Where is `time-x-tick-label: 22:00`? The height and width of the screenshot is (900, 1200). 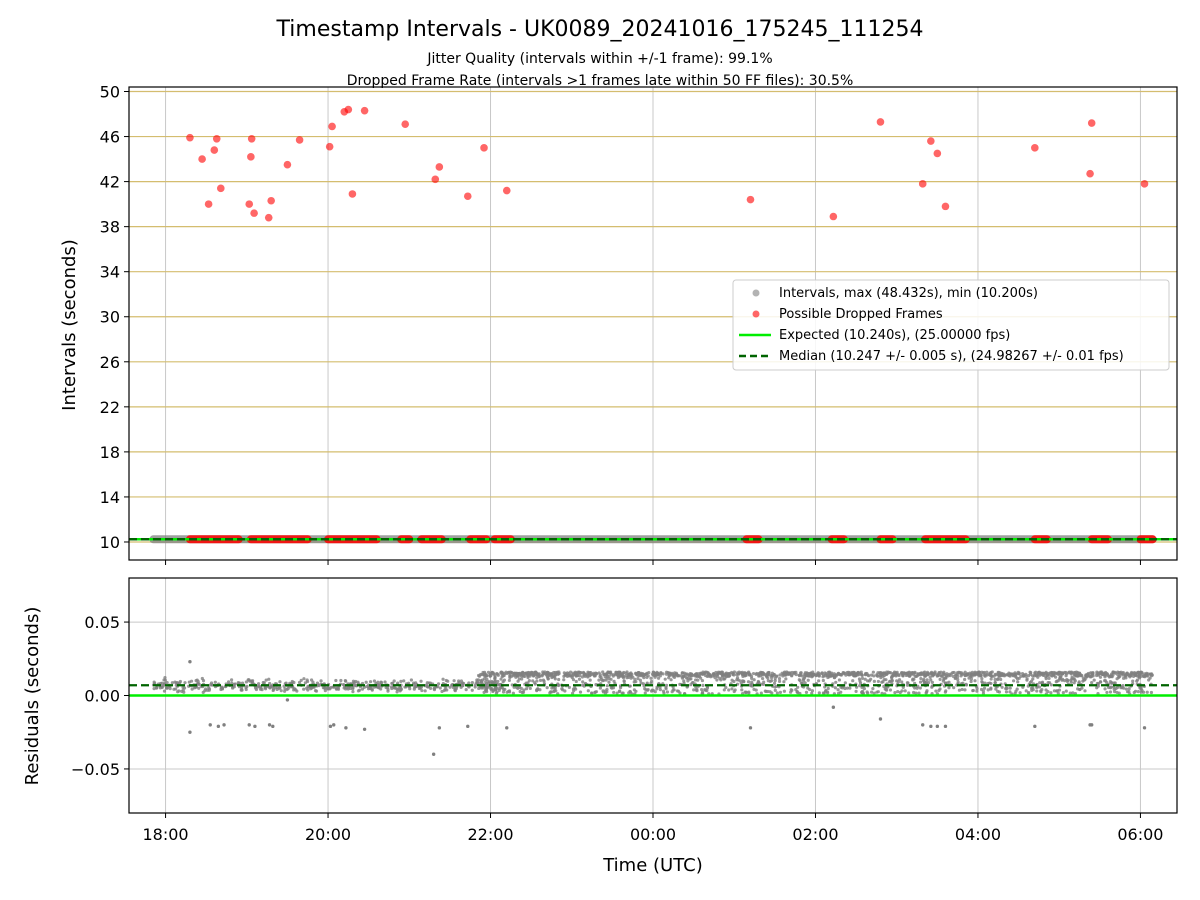 time-x-tick-label: 22:00 is located at coordinates (490, 834).